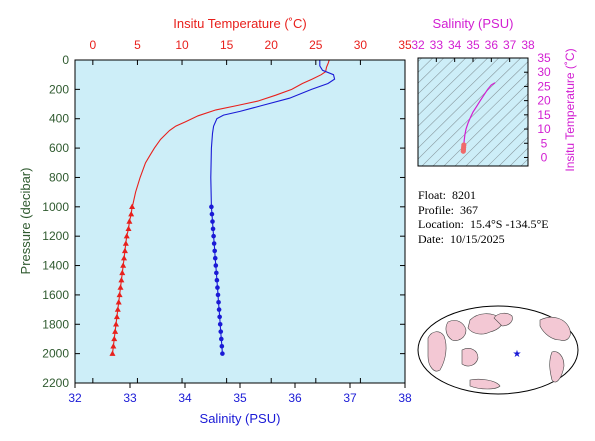  Describe the element at coordinates (405, 398) in the screenshot. I see `salinity-tick-label: 38` at that location.